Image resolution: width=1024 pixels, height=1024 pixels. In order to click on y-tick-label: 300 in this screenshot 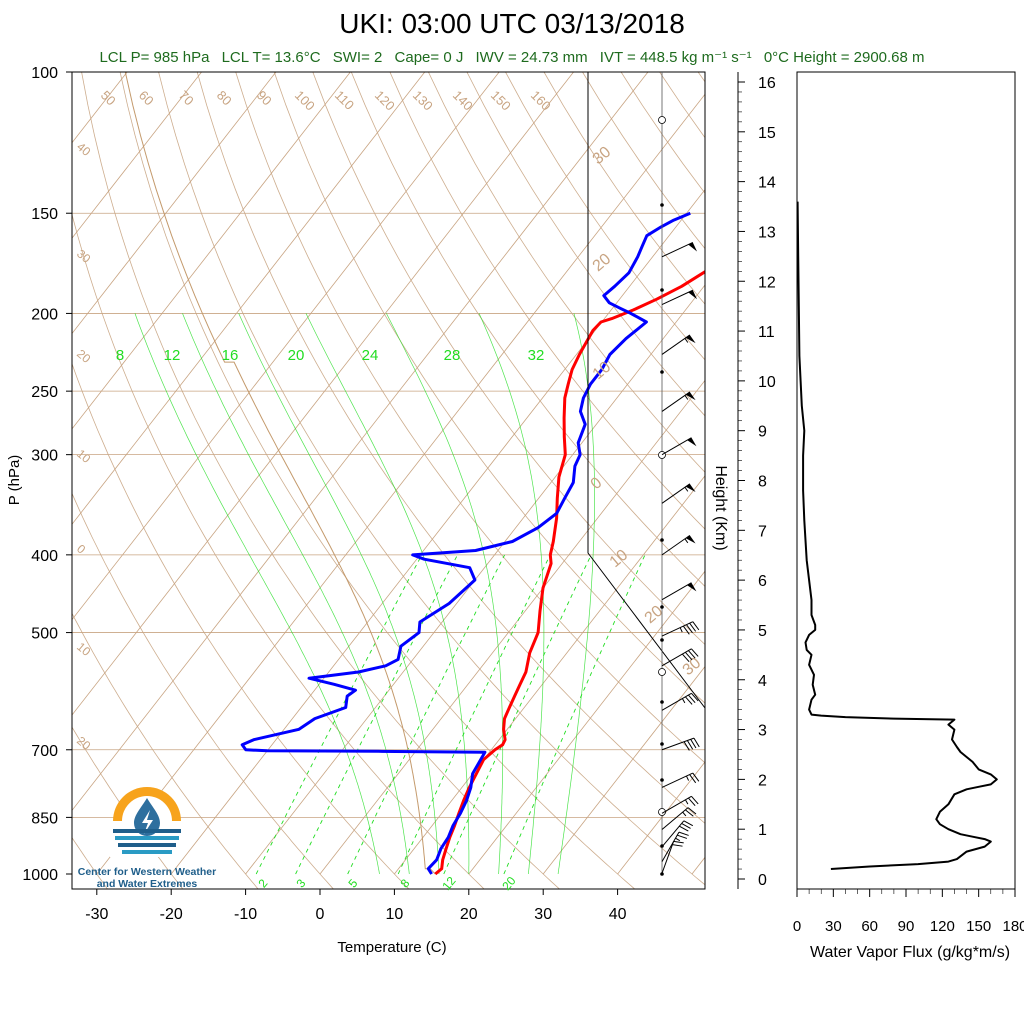, I will do `click(44, 456)`.